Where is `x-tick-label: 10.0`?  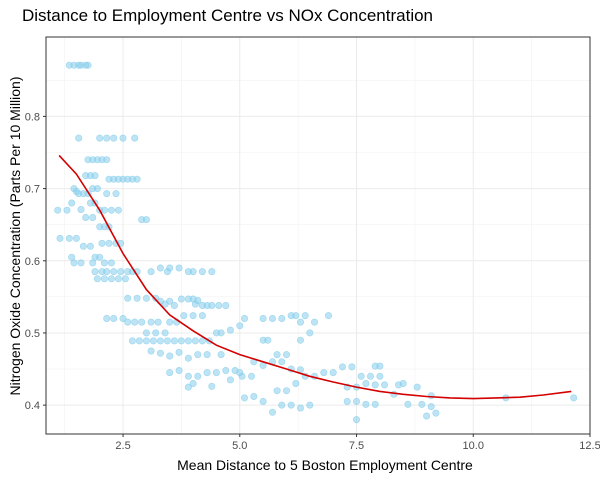
x-tick-label: 10.0 is located at coordinates (473, 446).